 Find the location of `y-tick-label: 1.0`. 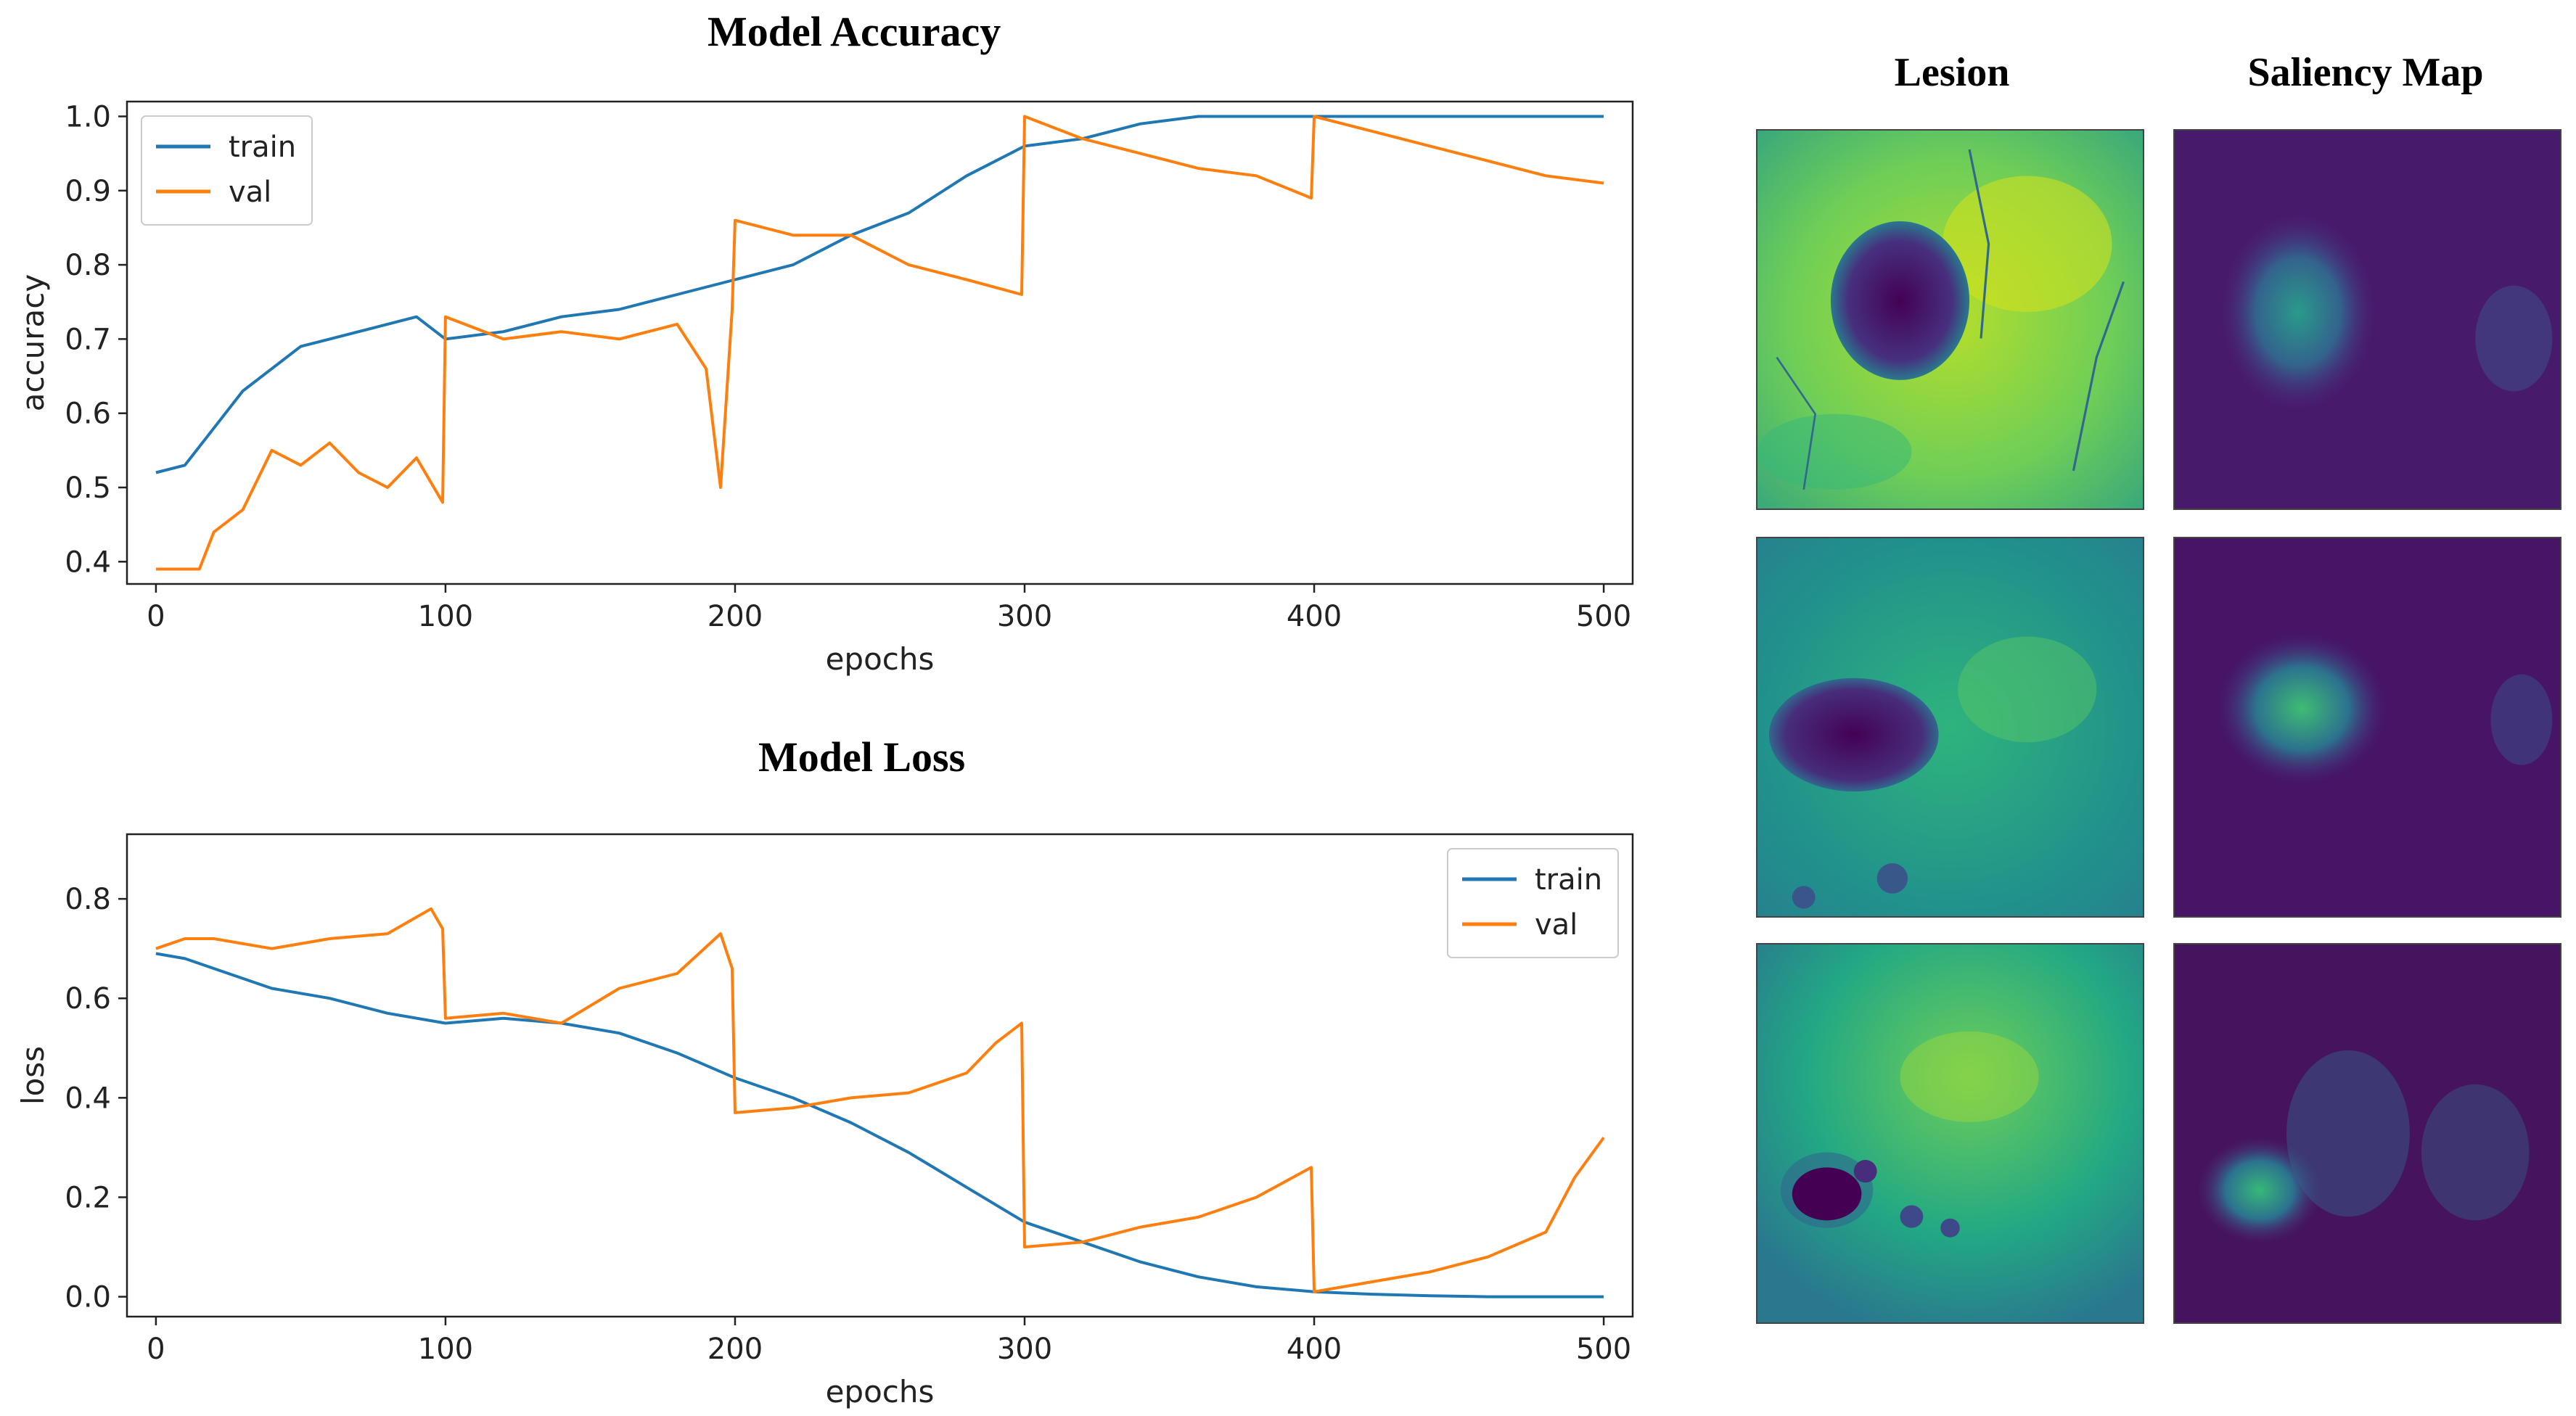

y-tick-label: 1.0 is located at coordinates (88, 116).